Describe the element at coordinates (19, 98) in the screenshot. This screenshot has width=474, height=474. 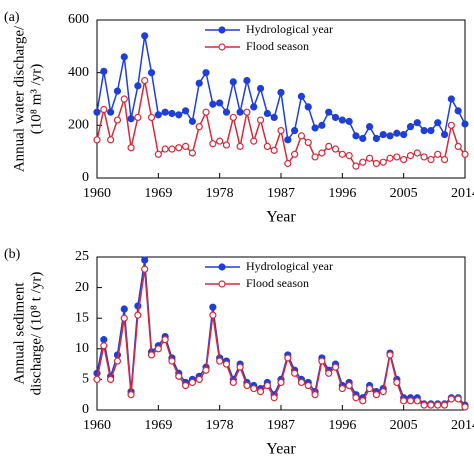
I see `y-axis-label: Annual water discharge/` at that location.